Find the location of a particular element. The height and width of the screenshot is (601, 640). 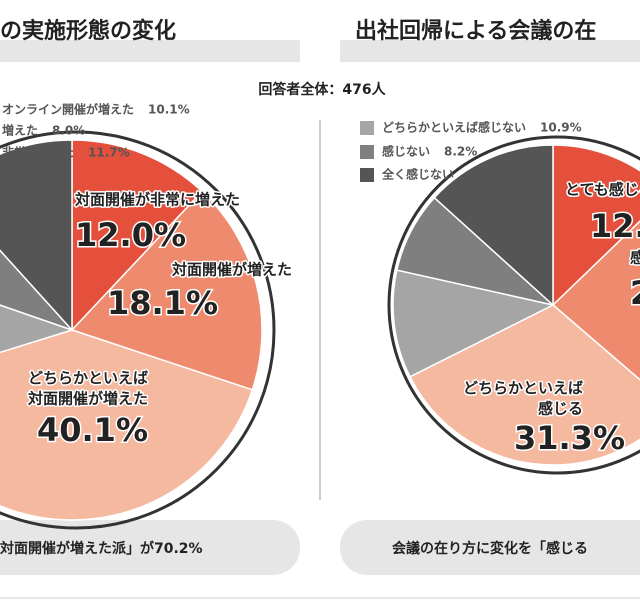

slice-label: どちらかといえば感じる is located at coordinates (523, 398).